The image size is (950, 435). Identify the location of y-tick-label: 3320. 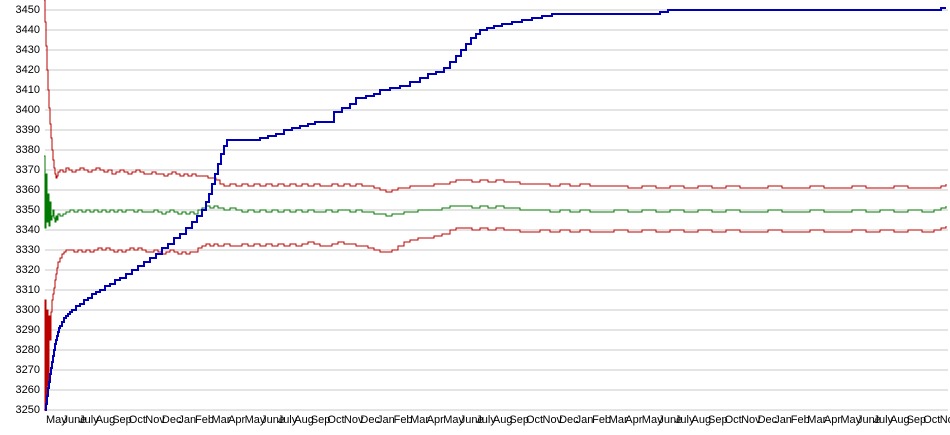
(27, 270).